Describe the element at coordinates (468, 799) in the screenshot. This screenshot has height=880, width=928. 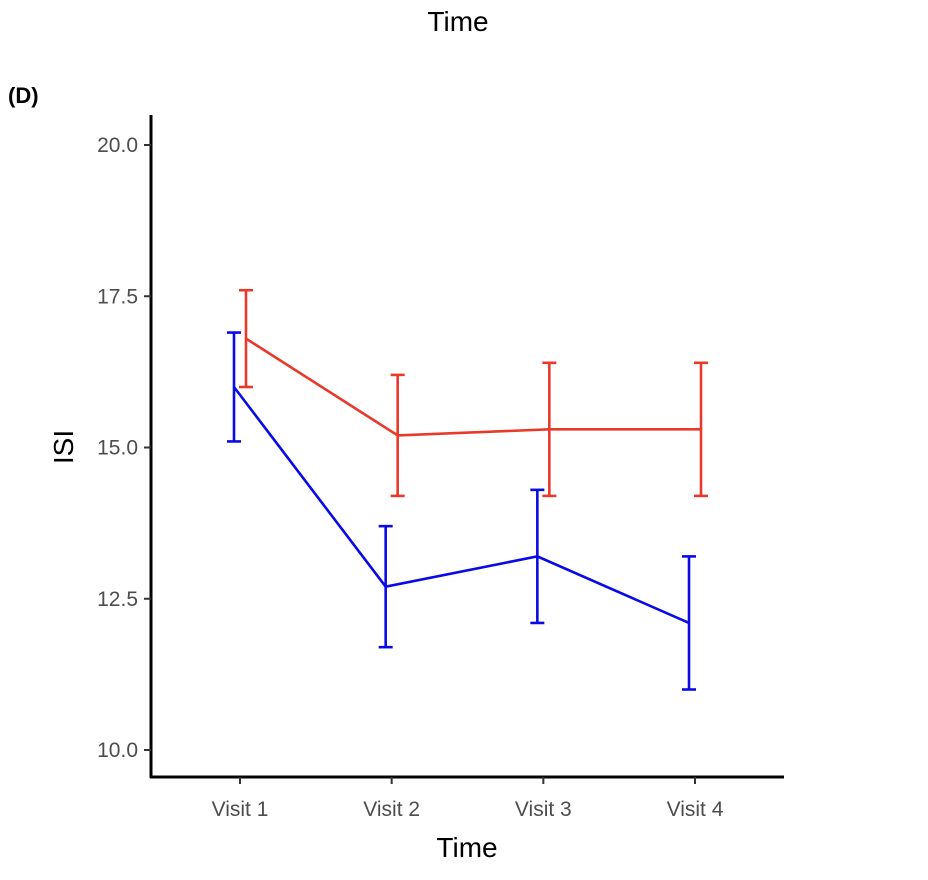
I see `x-ticks: Visit 1 Visit 2 Visit 3 Visit 4` at that location.